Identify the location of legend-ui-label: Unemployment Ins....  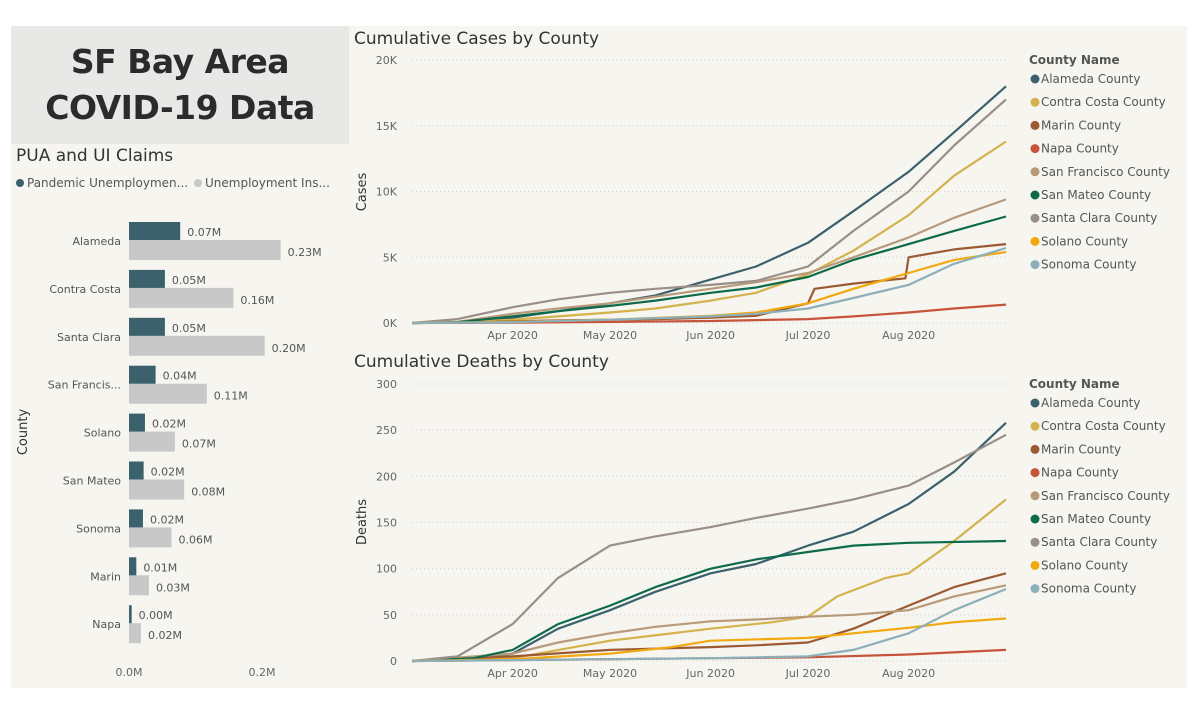
(267, 183).